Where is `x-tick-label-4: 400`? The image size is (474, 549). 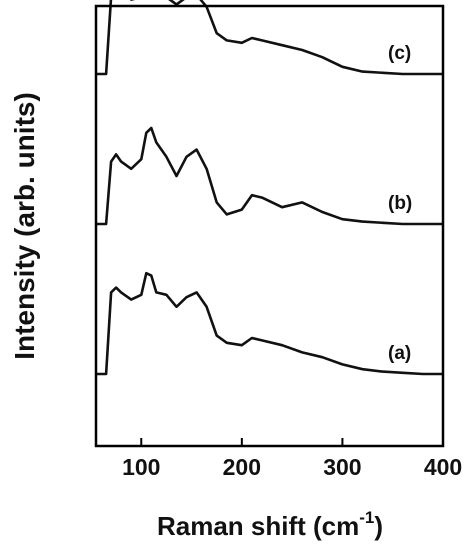
x-tick-label-4: 400 is located at coordinates (443, 467).